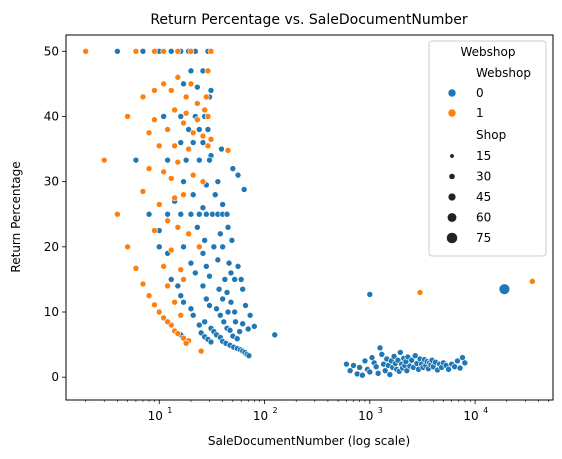 Image resolution: width=562 pixels, height=459 pixels. Describe the element at coordinates (491, 135) in the screenshot. I see `legend-size-header: Shop` at that location.